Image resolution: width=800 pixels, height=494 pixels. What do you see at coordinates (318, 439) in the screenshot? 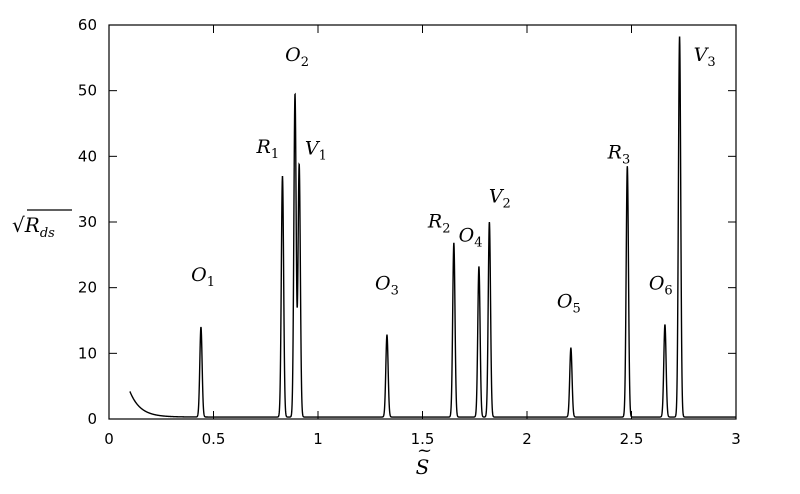
I see `x-tick-label: 1` at bounding box center [318, 439].